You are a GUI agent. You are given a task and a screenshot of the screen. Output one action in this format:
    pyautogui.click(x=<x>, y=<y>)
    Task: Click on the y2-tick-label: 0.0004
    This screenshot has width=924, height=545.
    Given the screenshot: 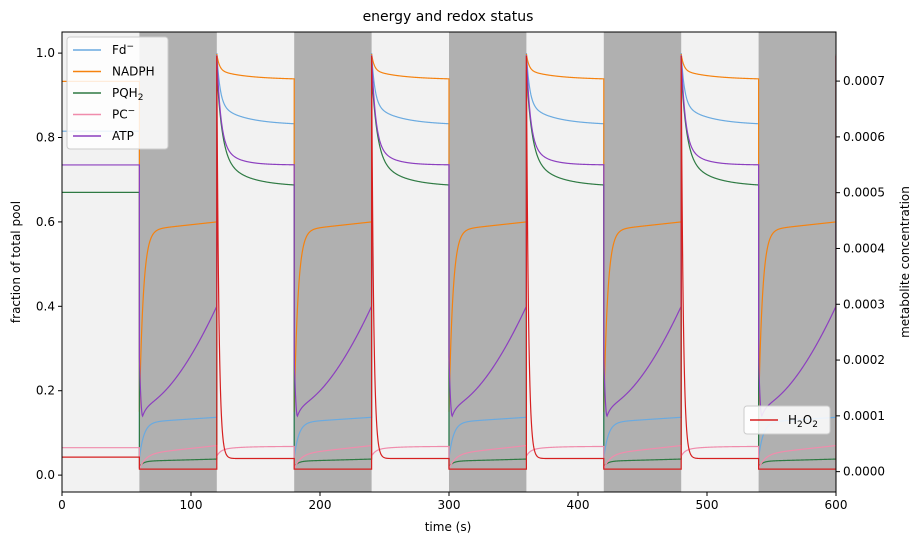 What is the action you would take?
    pyautogui.click(x=864, y=248)
    